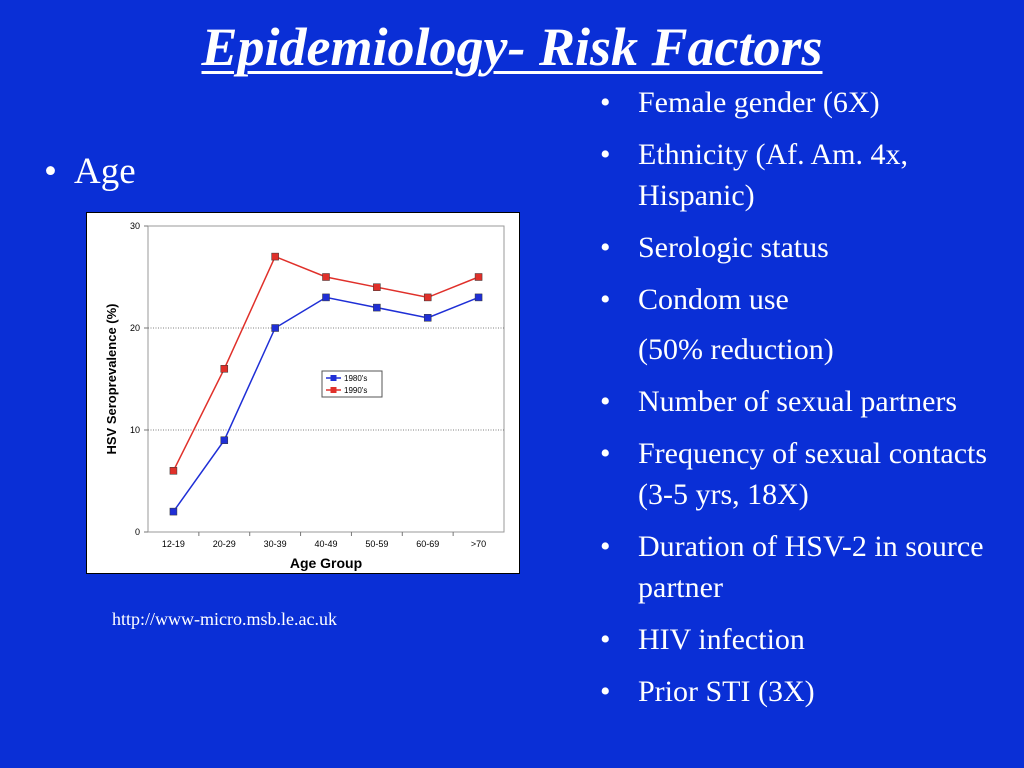  I want to click on y-axis-ticks: 0 10 20 30, so click(139, 379).